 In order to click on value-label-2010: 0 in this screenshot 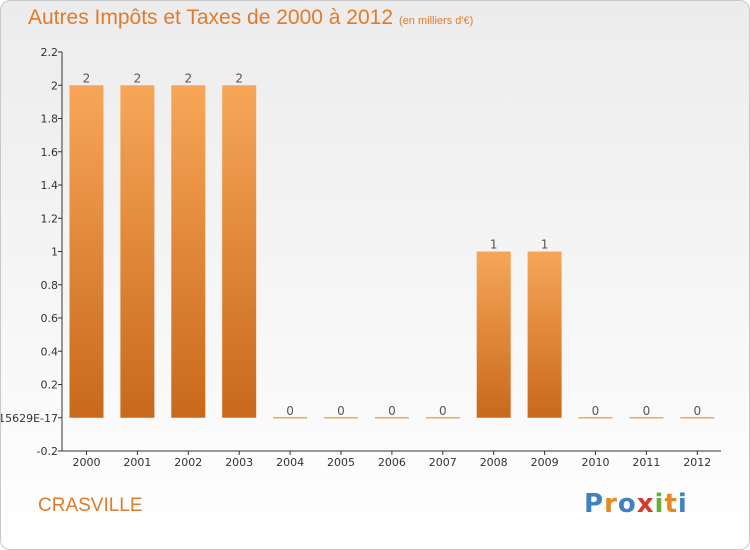, I will do `click(596, 411)`.